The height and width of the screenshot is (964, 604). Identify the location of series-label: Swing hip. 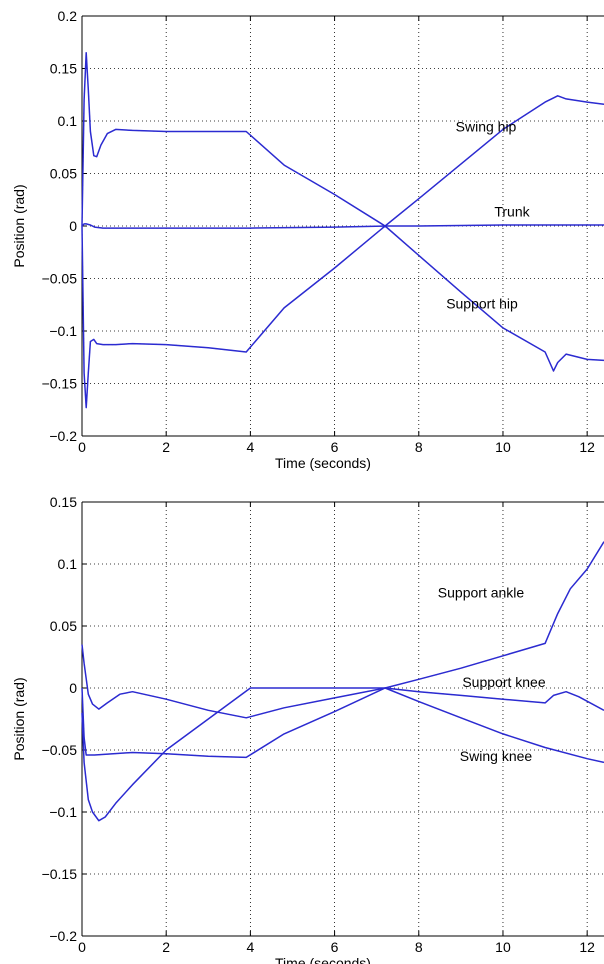
(486, 126).